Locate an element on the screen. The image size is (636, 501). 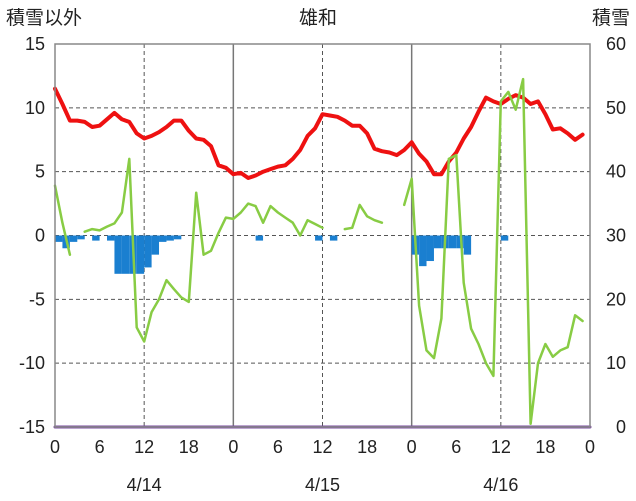
left-axis-label: 積雪以外 is located at coordinates (44, 18).